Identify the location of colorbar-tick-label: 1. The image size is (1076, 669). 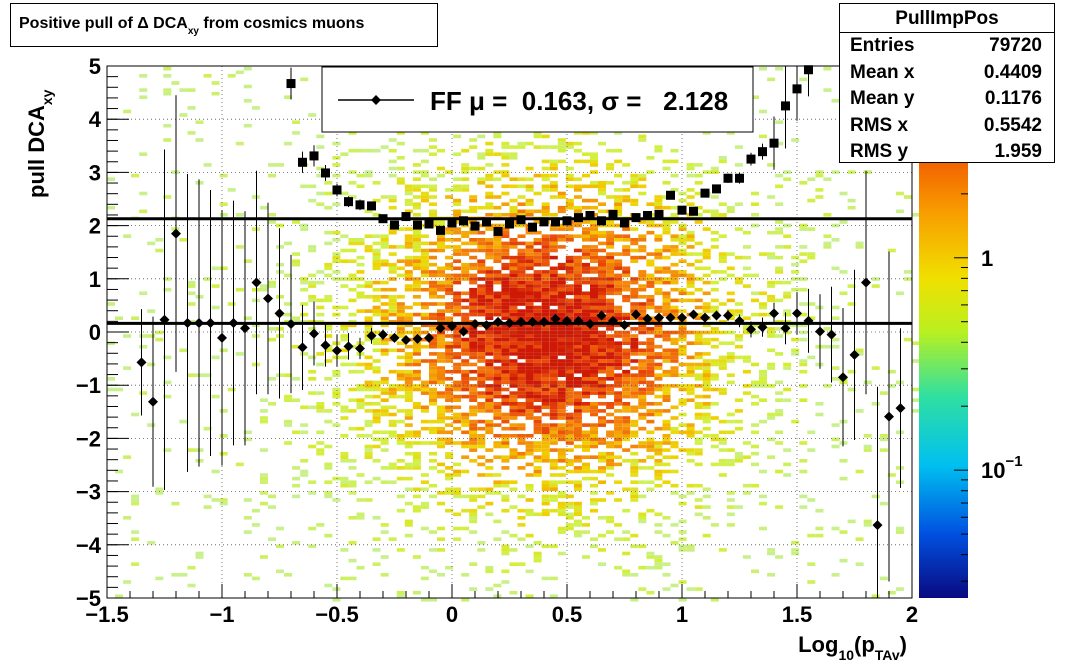
(987, 258).